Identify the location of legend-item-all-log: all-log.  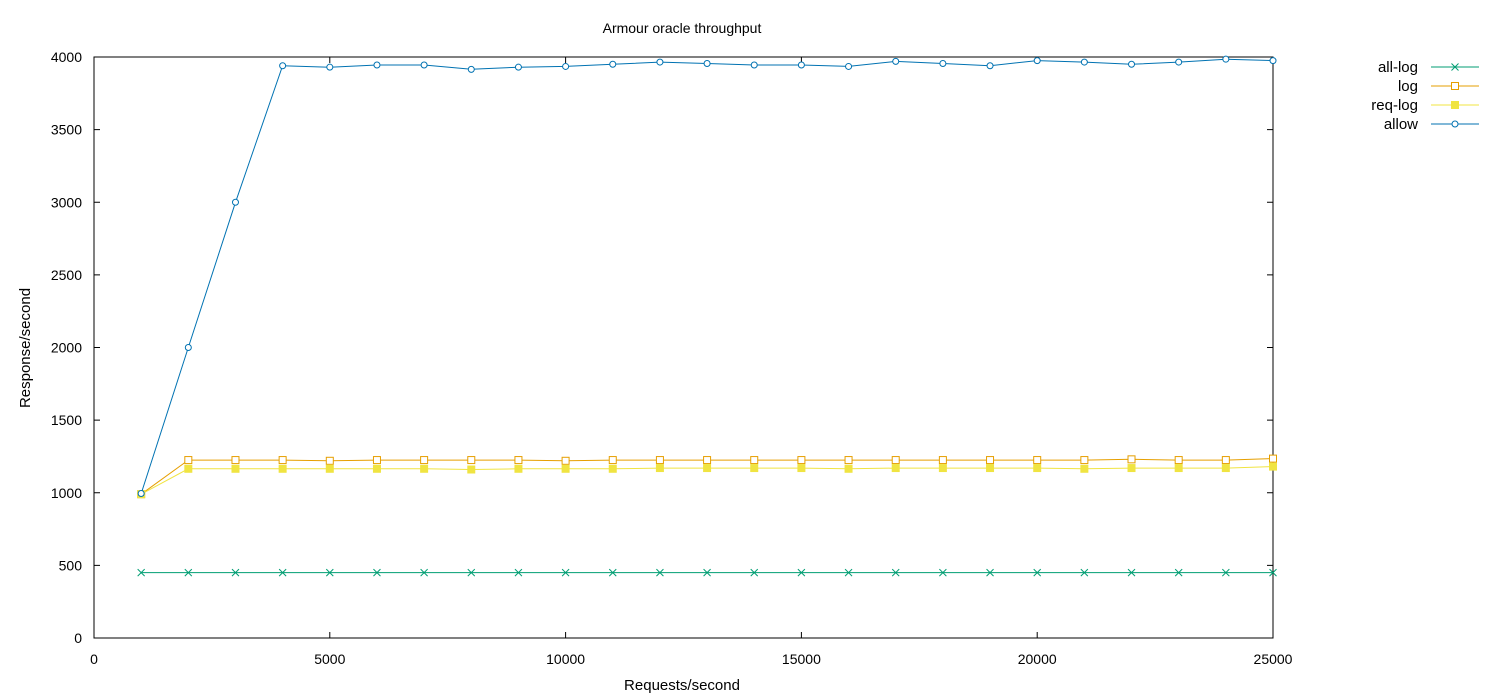
(1428, 67).